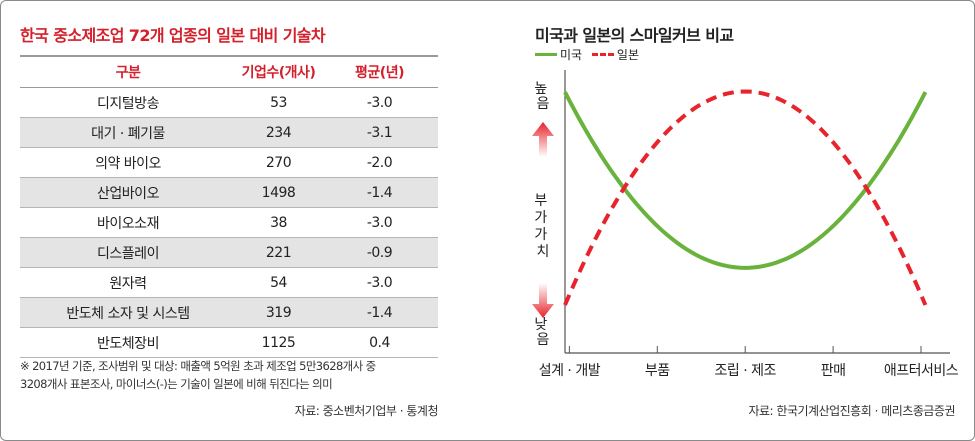 The height and width of the screenshot is (441, 975). What do you see at coordinates (570, 371) in the screenshot?
I see `x-tick-label: 설계 · 개발` at bounding box center [570, 371].